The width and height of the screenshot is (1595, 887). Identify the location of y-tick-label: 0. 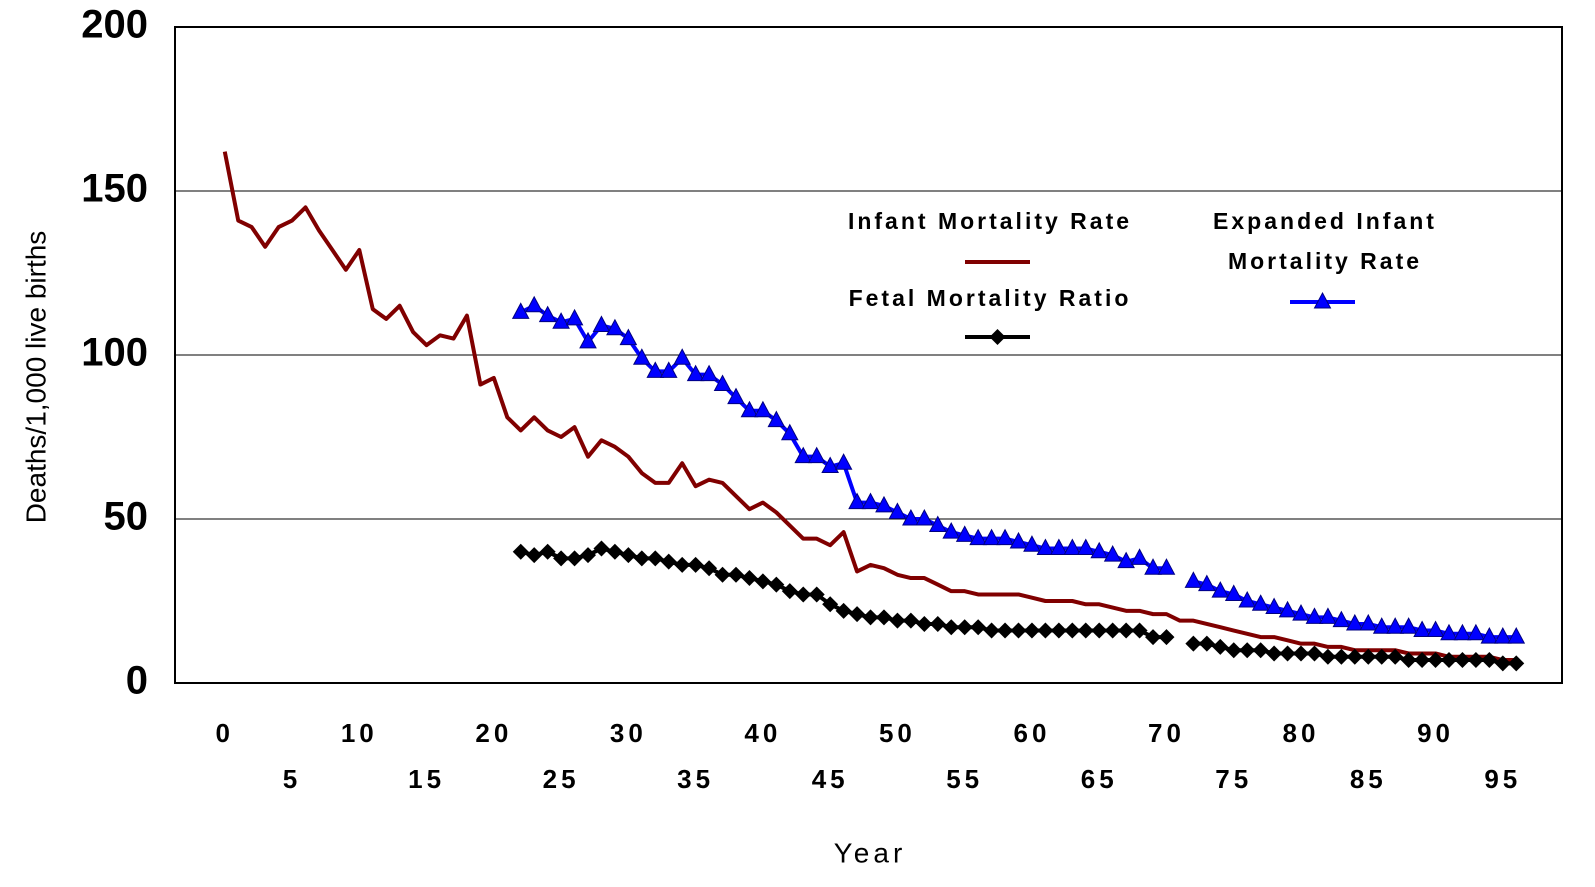
(137, 681).